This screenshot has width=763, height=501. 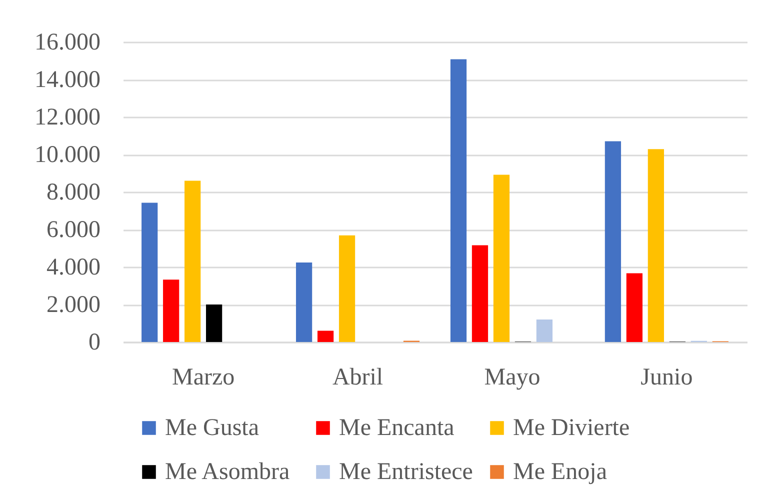 What do you see at coordinates (358, 377) in the screenshot?
I see `x-tick-label: Abril` at bounding box center [358, 377].